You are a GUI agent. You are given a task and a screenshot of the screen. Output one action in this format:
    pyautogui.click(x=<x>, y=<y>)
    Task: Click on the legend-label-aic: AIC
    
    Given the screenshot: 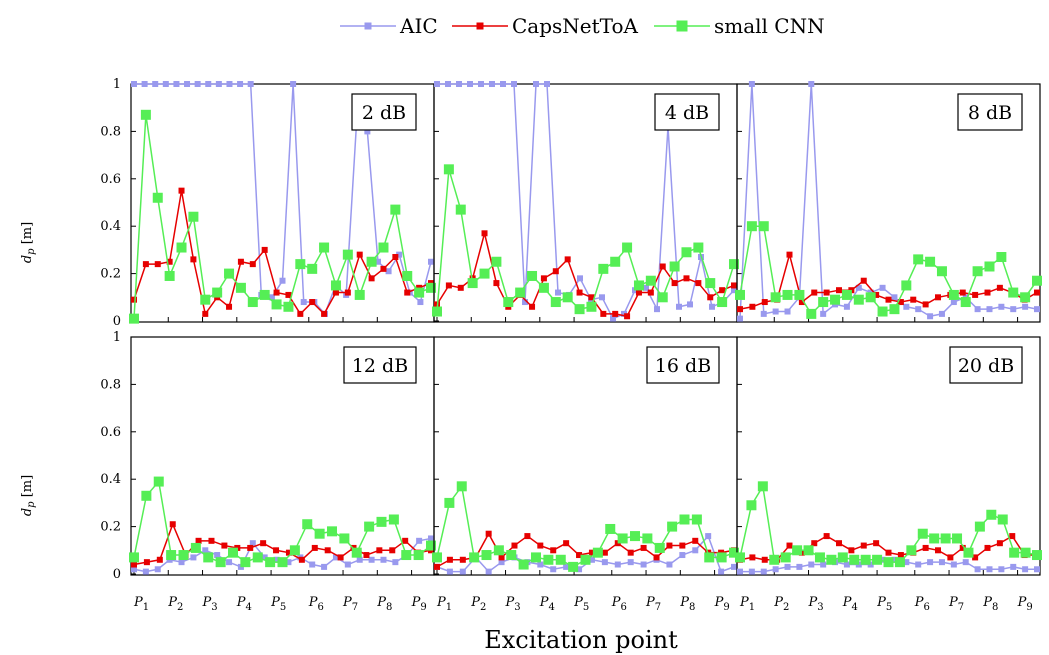 What is the action you would take?
    pyautogui.click(x=418, y=26)
    